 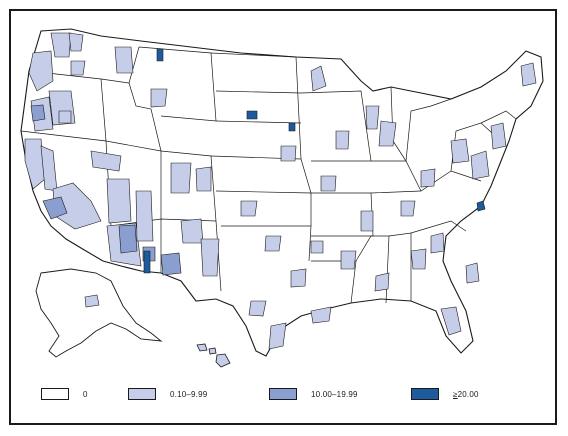 I want to click on legend-label-0: 0, so click(x=85, y=394).